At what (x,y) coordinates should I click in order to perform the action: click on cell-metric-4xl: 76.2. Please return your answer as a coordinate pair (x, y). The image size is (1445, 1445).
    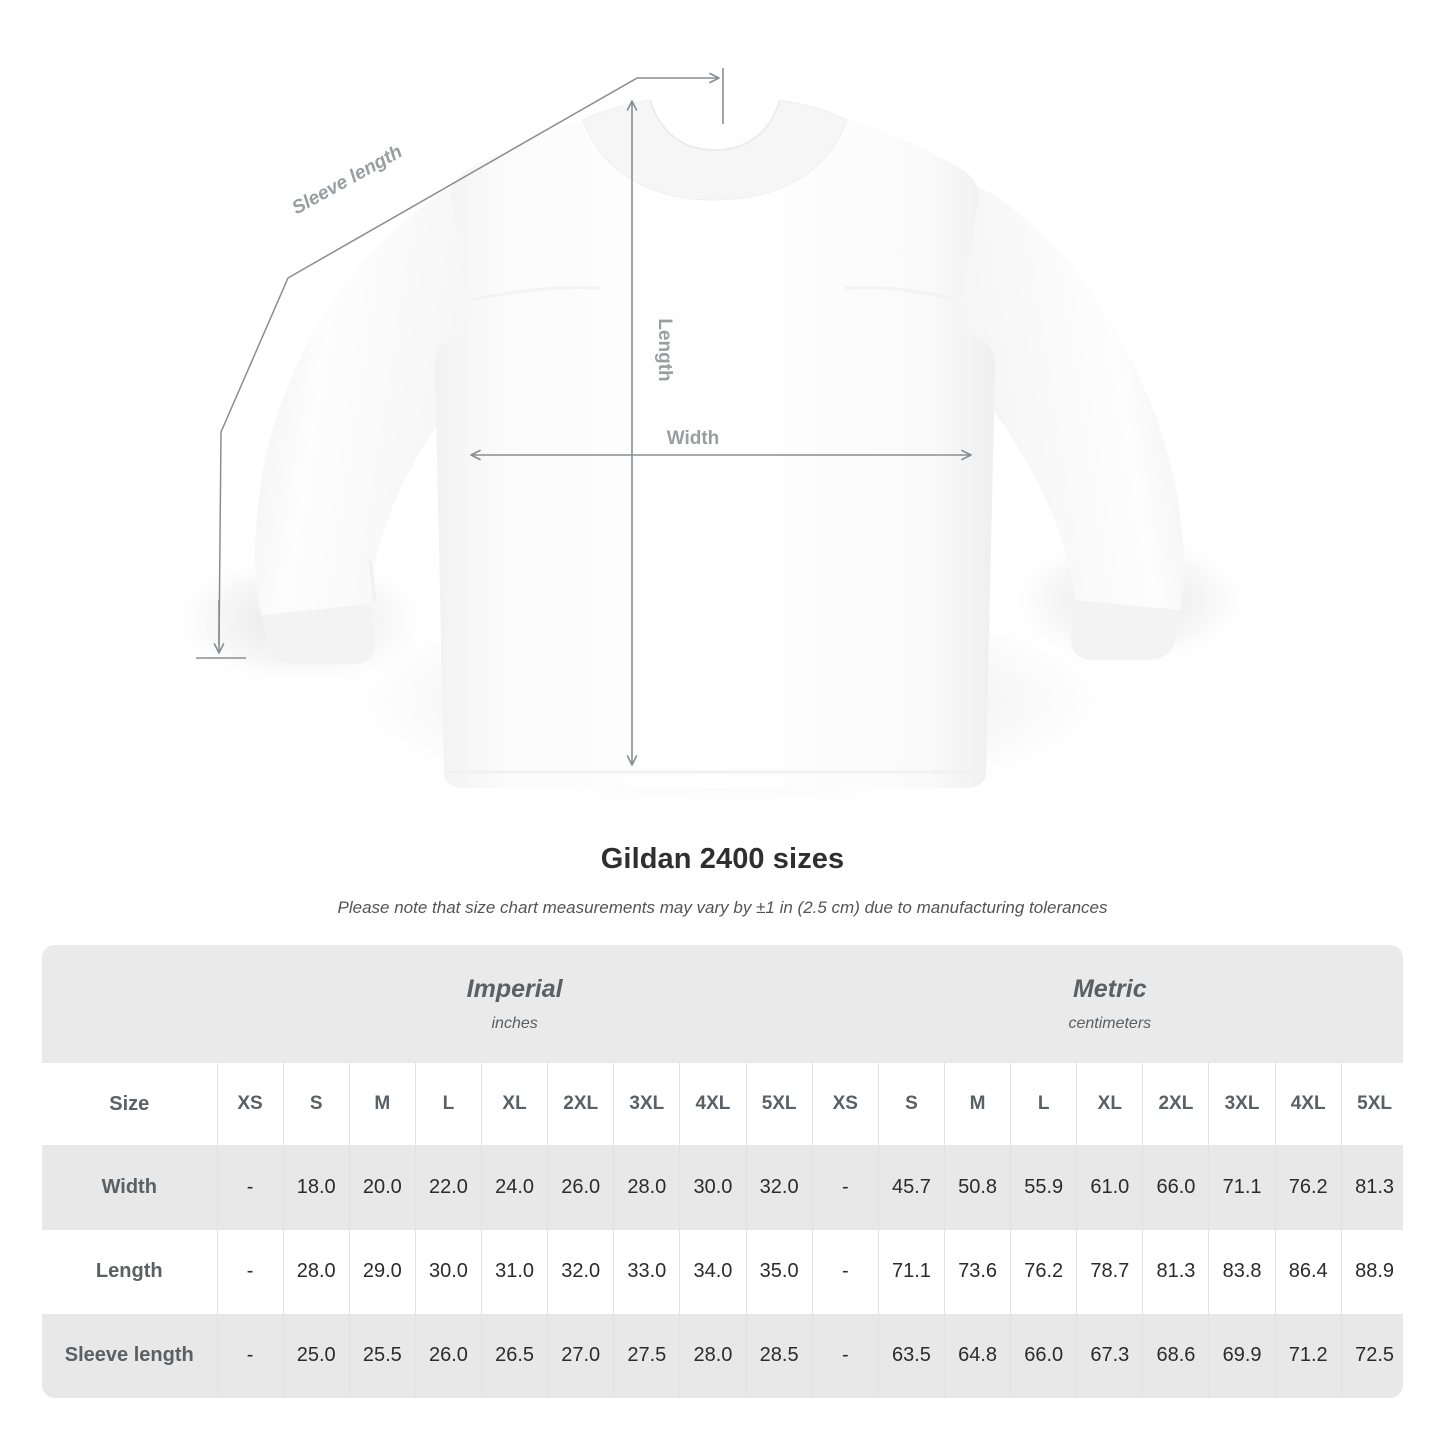
    Looking at the image, I should click on (1308, 1187).